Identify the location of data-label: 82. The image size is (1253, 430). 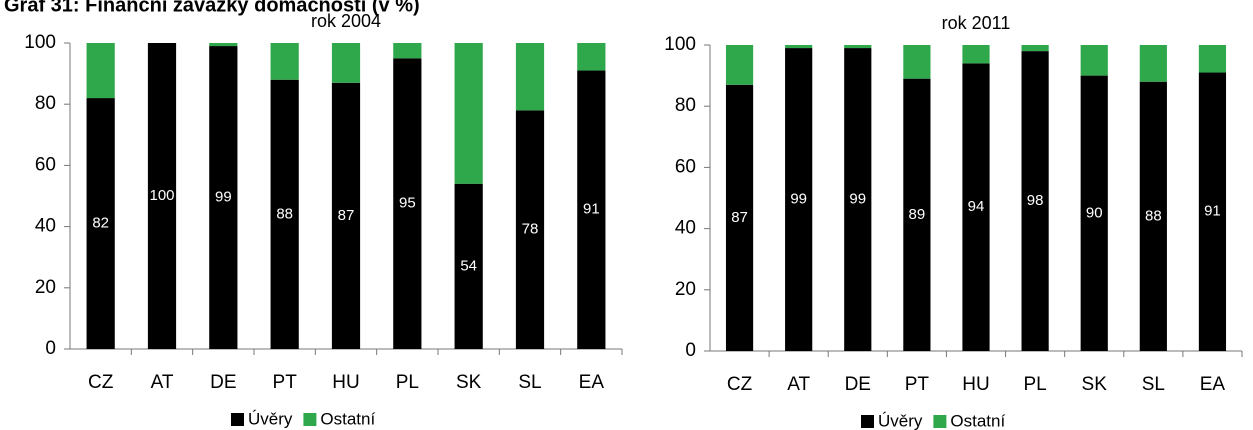
(100, 223).